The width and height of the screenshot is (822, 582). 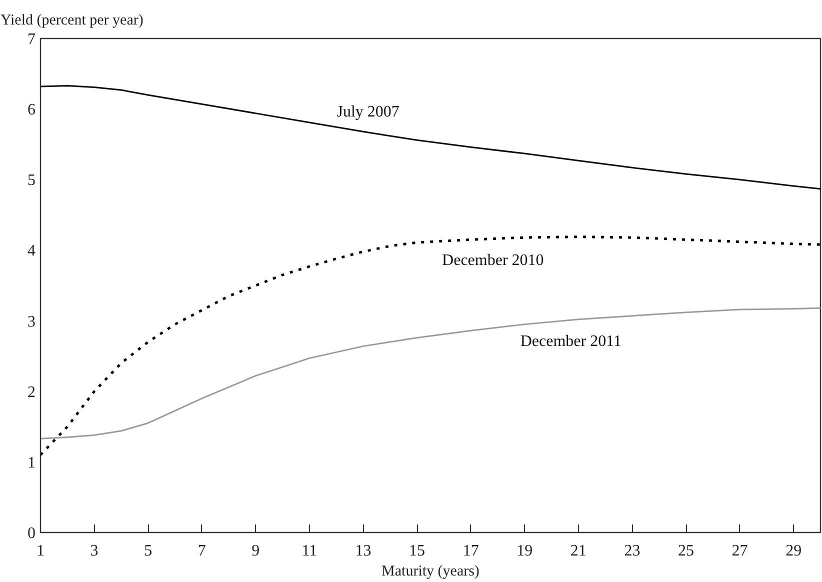 What do you see at coordinates (202, 551) in the screenshot?
I see `x-tick-label: 7` at bounding box center [202, 551].